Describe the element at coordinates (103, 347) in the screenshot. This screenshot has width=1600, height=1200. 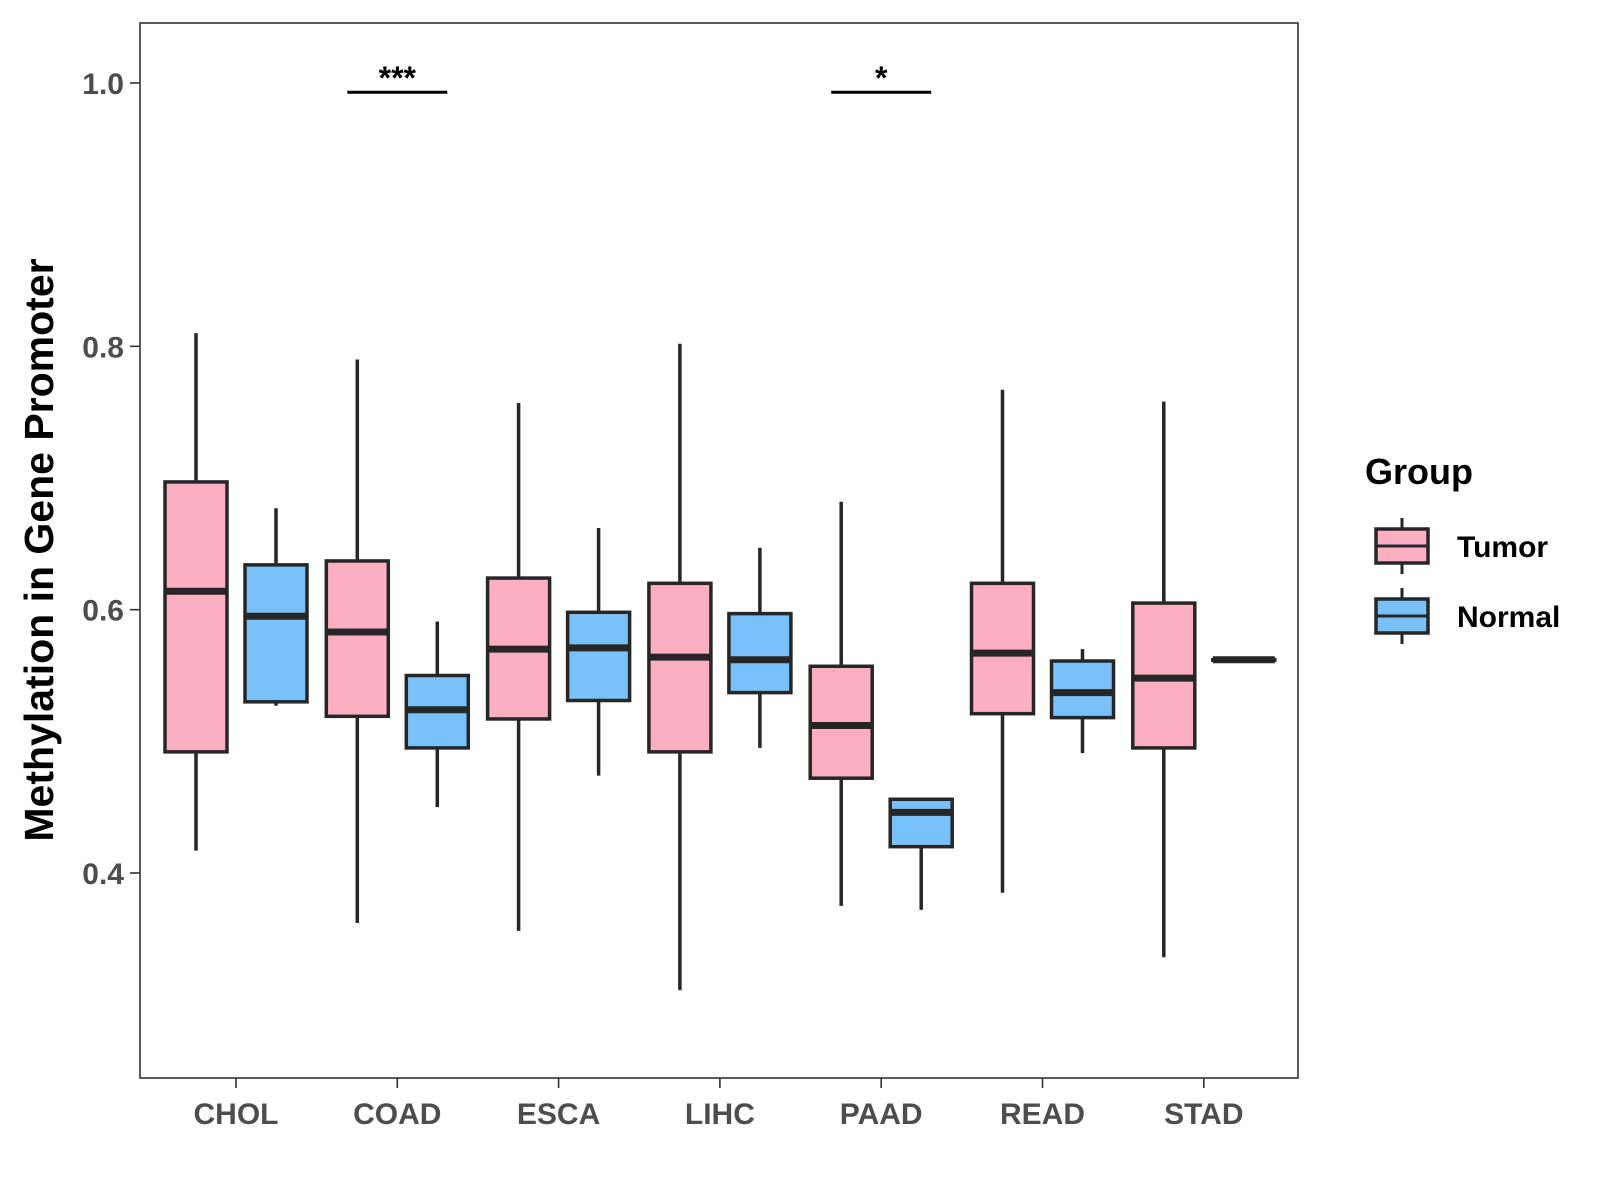
I see `y-tick-label: 0.8` at that location.